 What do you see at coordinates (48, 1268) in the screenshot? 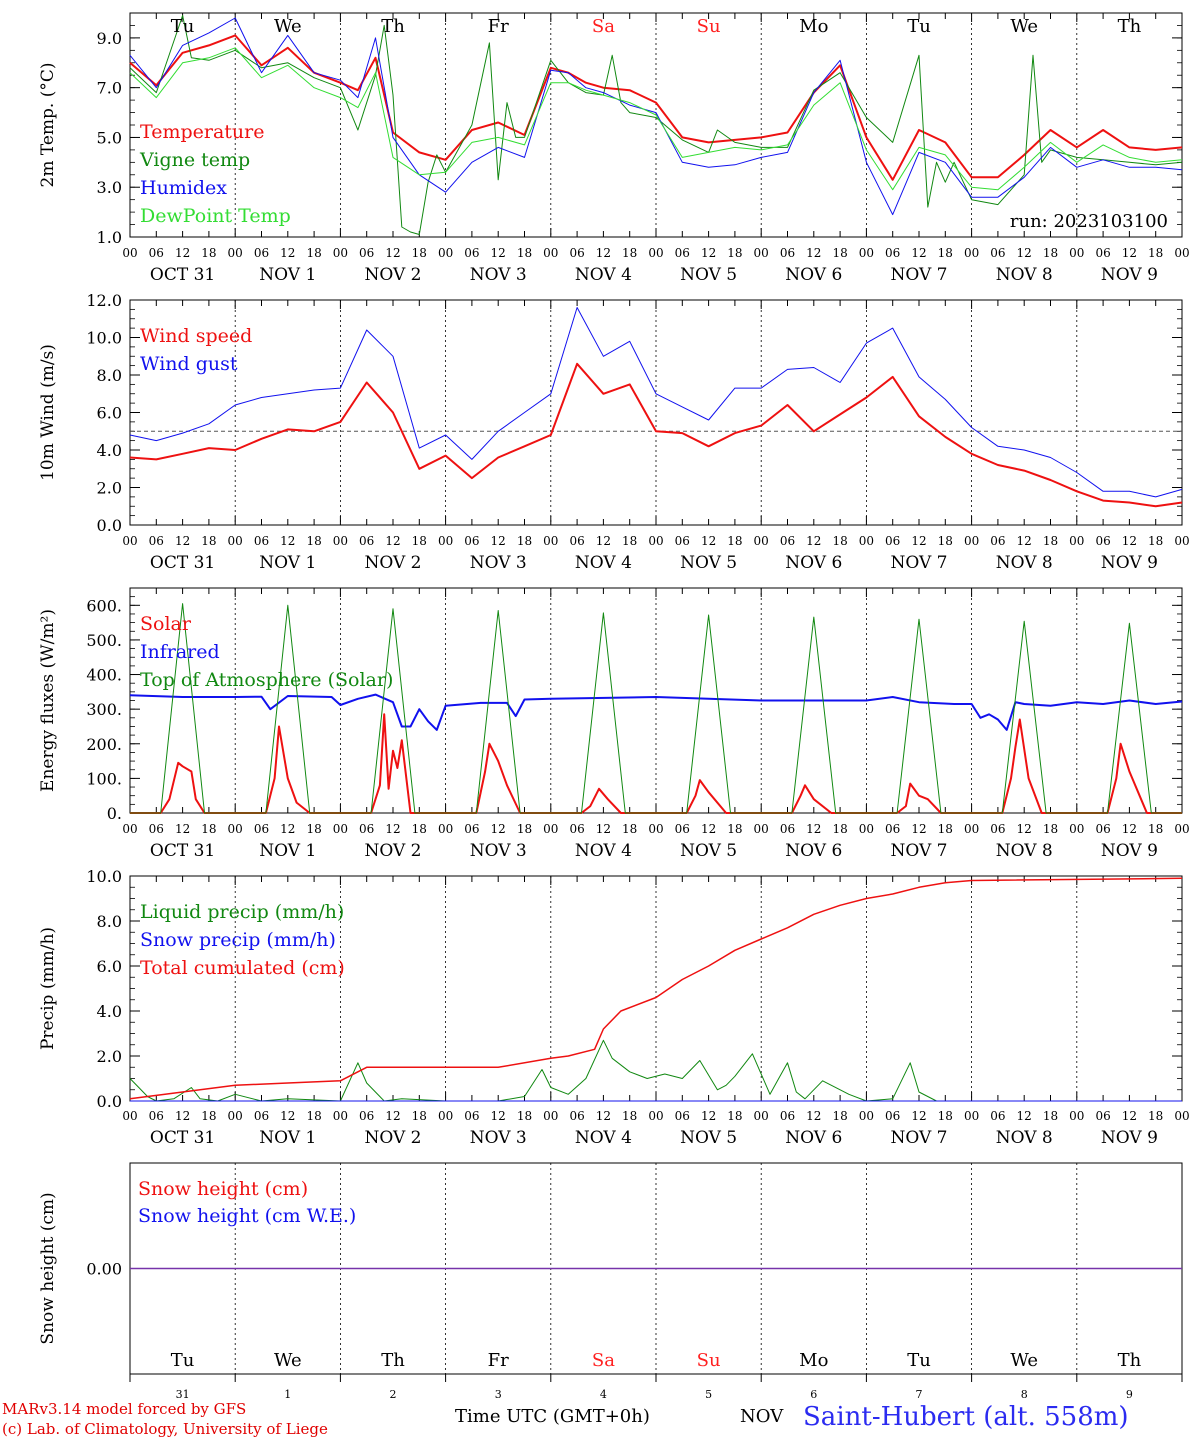
I see `y-axis-label: Snow height (cm)` at bounding box center [48, 1268].